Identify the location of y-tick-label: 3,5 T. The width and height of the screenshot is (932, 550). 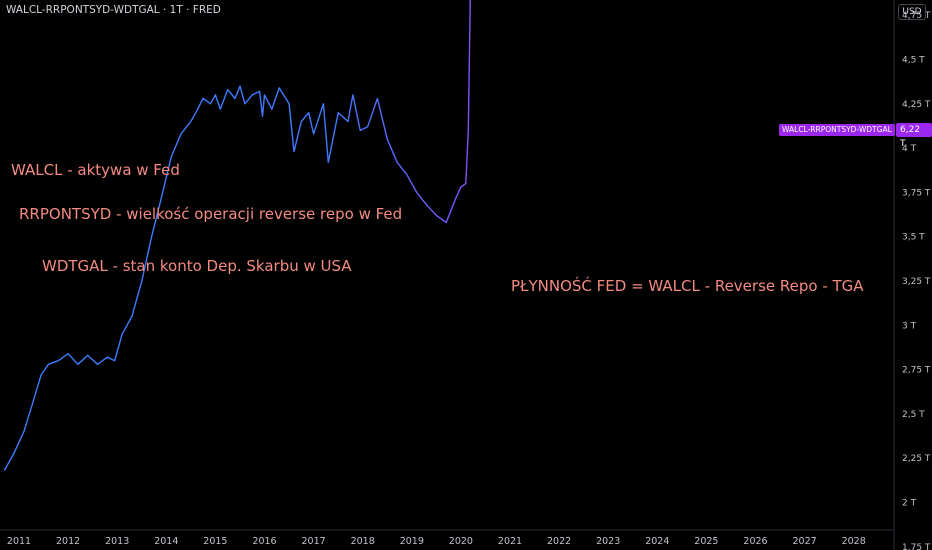
(913, 238).